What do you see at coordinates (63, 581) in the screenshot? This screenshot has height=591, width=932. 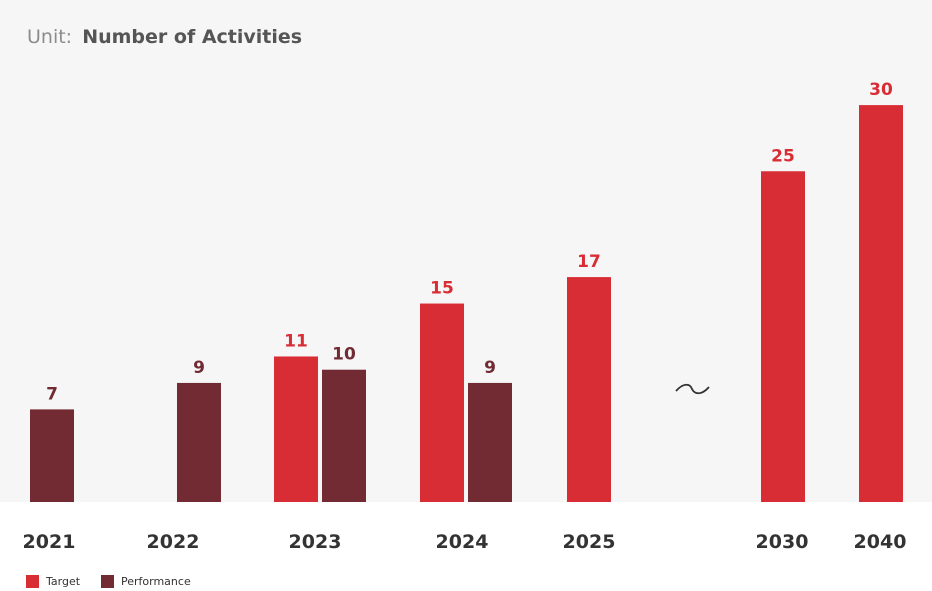 I see `legend-label-target: Target` at bounding box center [63, 581].